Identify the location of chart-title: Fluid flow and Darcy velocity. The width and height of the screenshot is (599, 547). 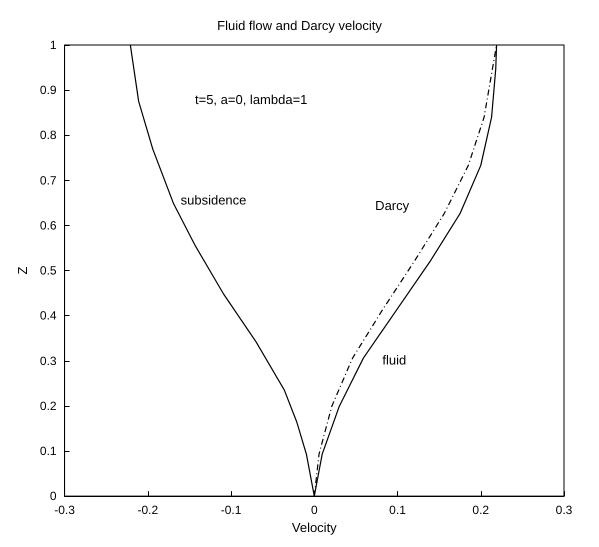
(299, 25).